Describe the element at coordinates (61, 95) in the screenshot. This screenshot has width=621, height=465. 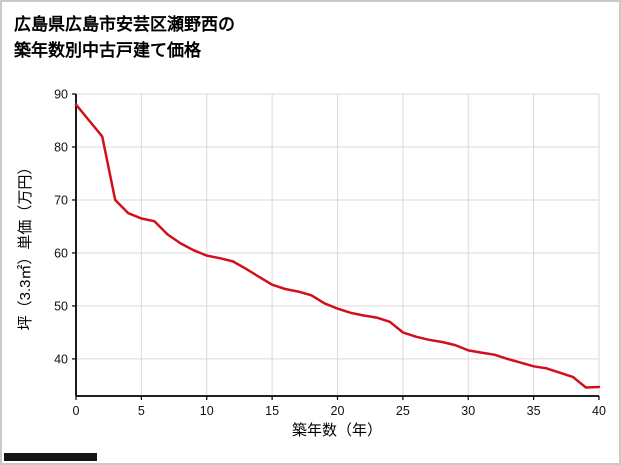
I see `svg-text: 90` at that location.